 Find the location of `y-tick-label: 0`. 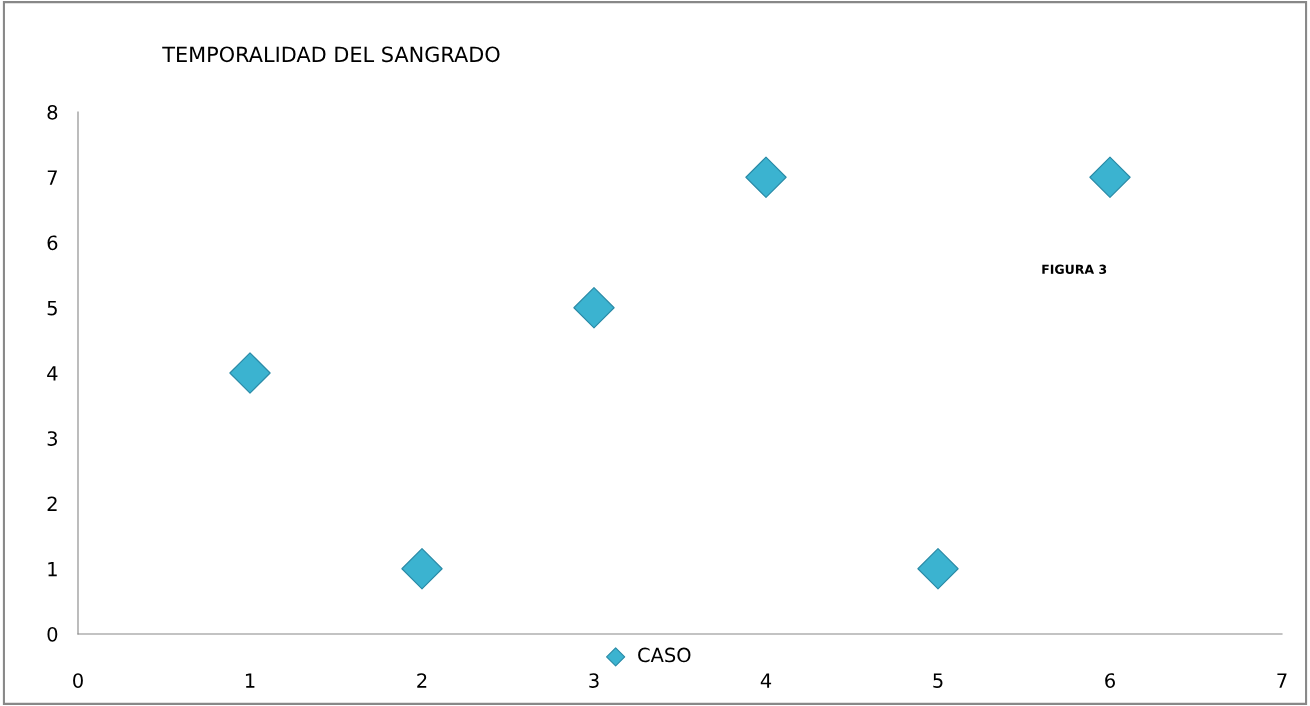

y-tick-label: 0 is located at coordinates (52, 634).